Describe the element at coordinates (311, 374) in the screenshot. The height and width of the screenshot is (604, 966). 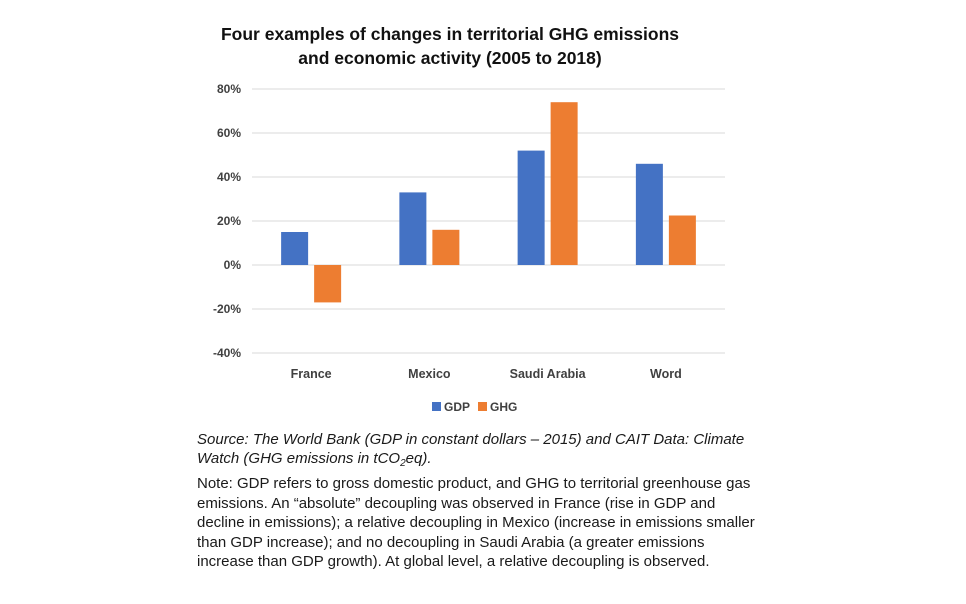
I see `x-tick-label: France` at that location.